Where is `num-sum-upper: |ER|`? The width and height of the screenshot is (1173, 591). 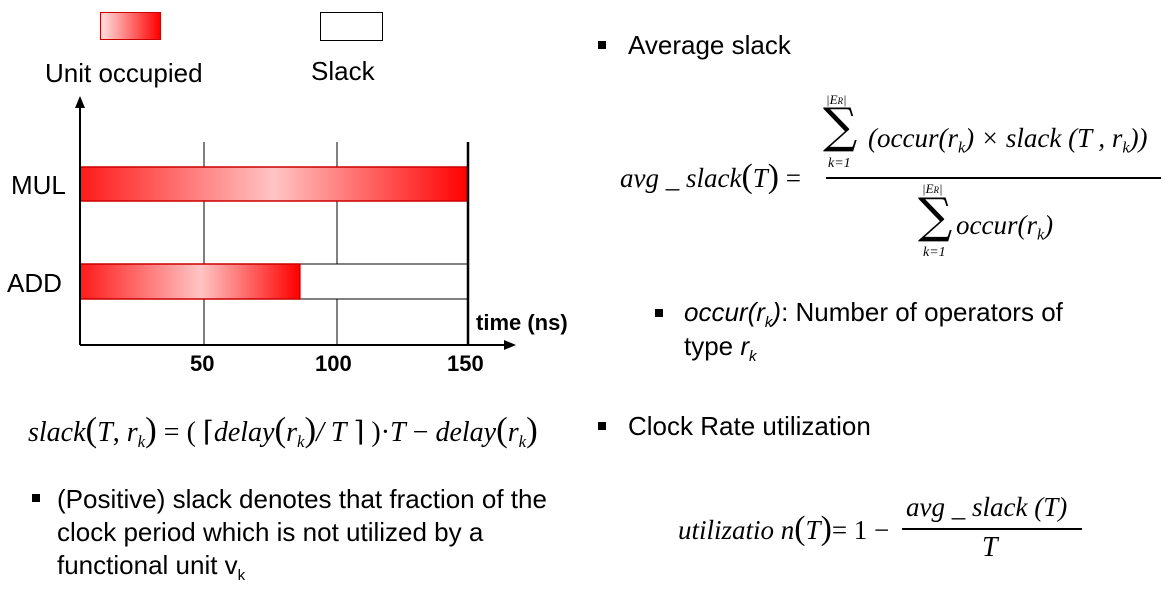
num-sum-upper: |ER| is located at coordinates (836, 99).